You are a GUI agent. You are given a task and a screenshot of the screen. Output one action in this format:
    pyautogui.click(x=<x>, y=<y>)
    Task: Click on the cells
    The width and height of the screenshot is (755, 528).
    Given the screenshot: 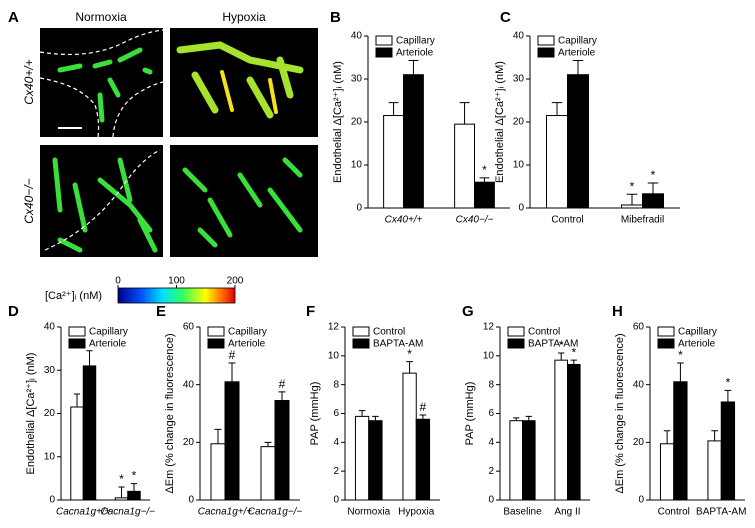 What is the action you would take?
    pyautogui.click(x=178, y=147)
    